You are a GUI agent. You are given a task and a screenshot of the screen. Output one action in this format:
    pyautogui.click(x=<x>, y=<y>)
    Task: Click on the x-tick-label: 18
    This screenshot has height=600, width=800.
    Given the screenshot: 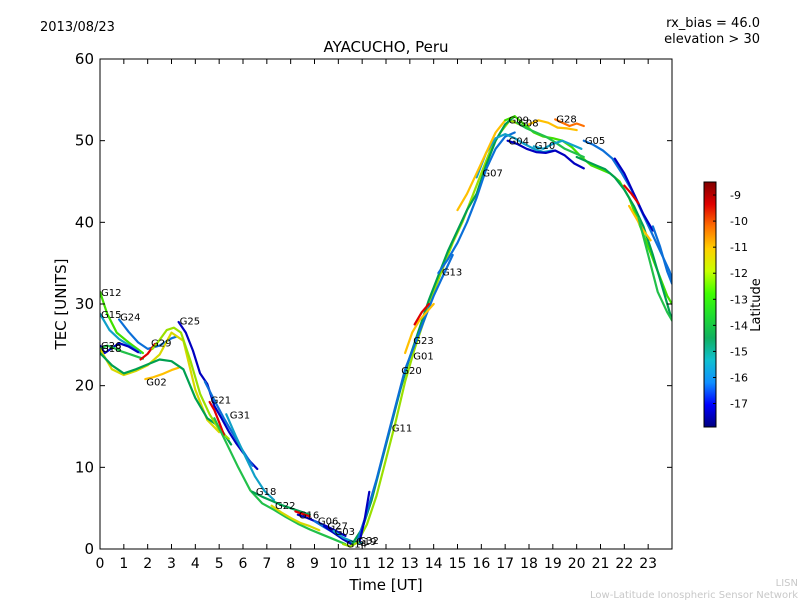 What is the action you would take?
    pyautogui.click(x=529, y=564)
    